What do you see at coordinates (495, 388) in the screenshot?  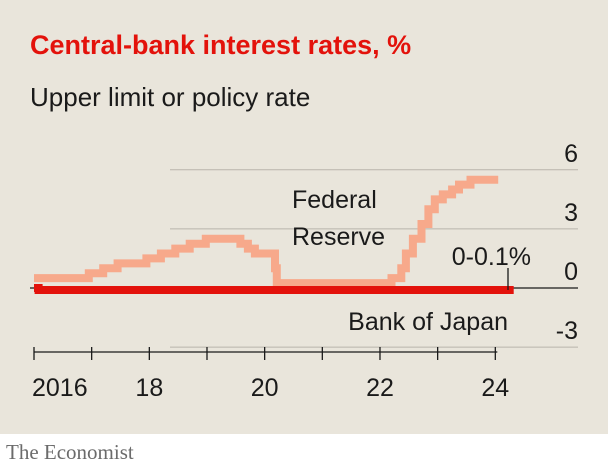 I see `x-tick-label: 24` at bounding box center [495, 388].